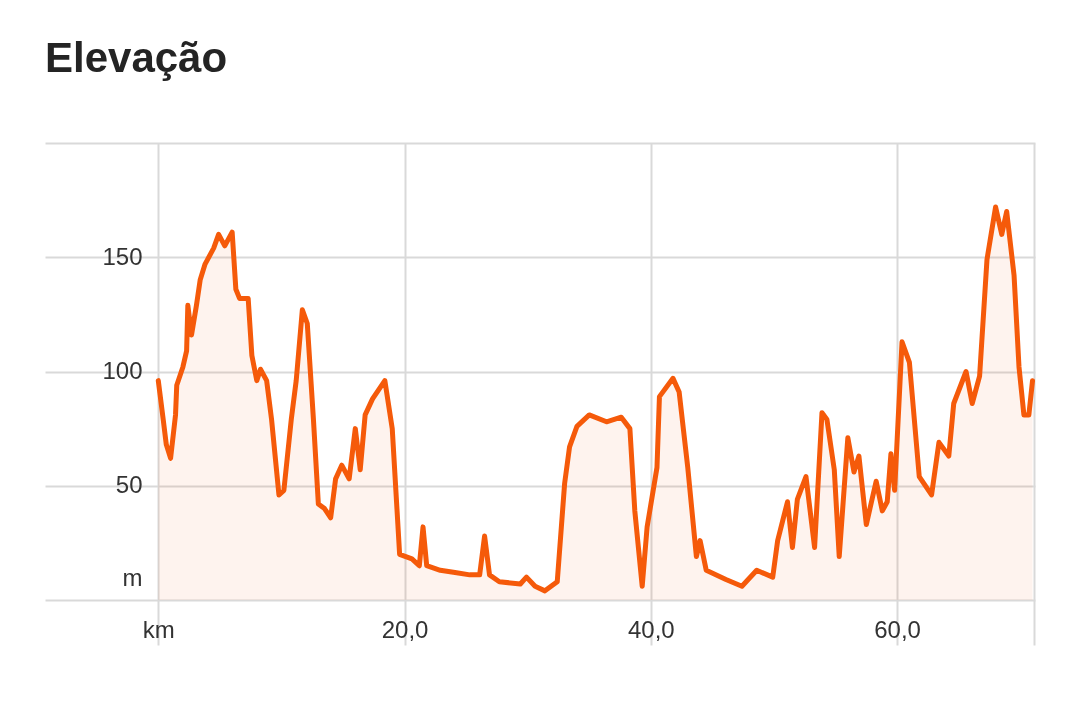 The width and height of the screenshot is (1079, 726). What do you see at coordinates (897, 629) in the screenshot?
I see `x-tick-label: 60,0` at bounding box center [897, 629].